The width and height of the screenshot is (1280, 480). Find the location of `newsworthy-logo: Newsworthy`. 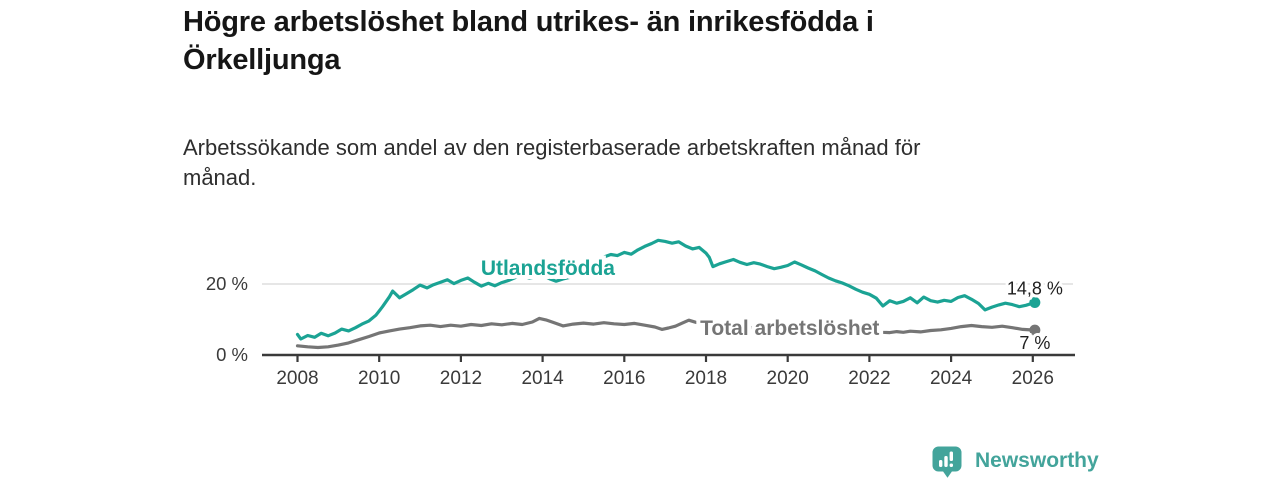

newsworthy-logo: Newsworthy is located at coordinates (1014, 461).